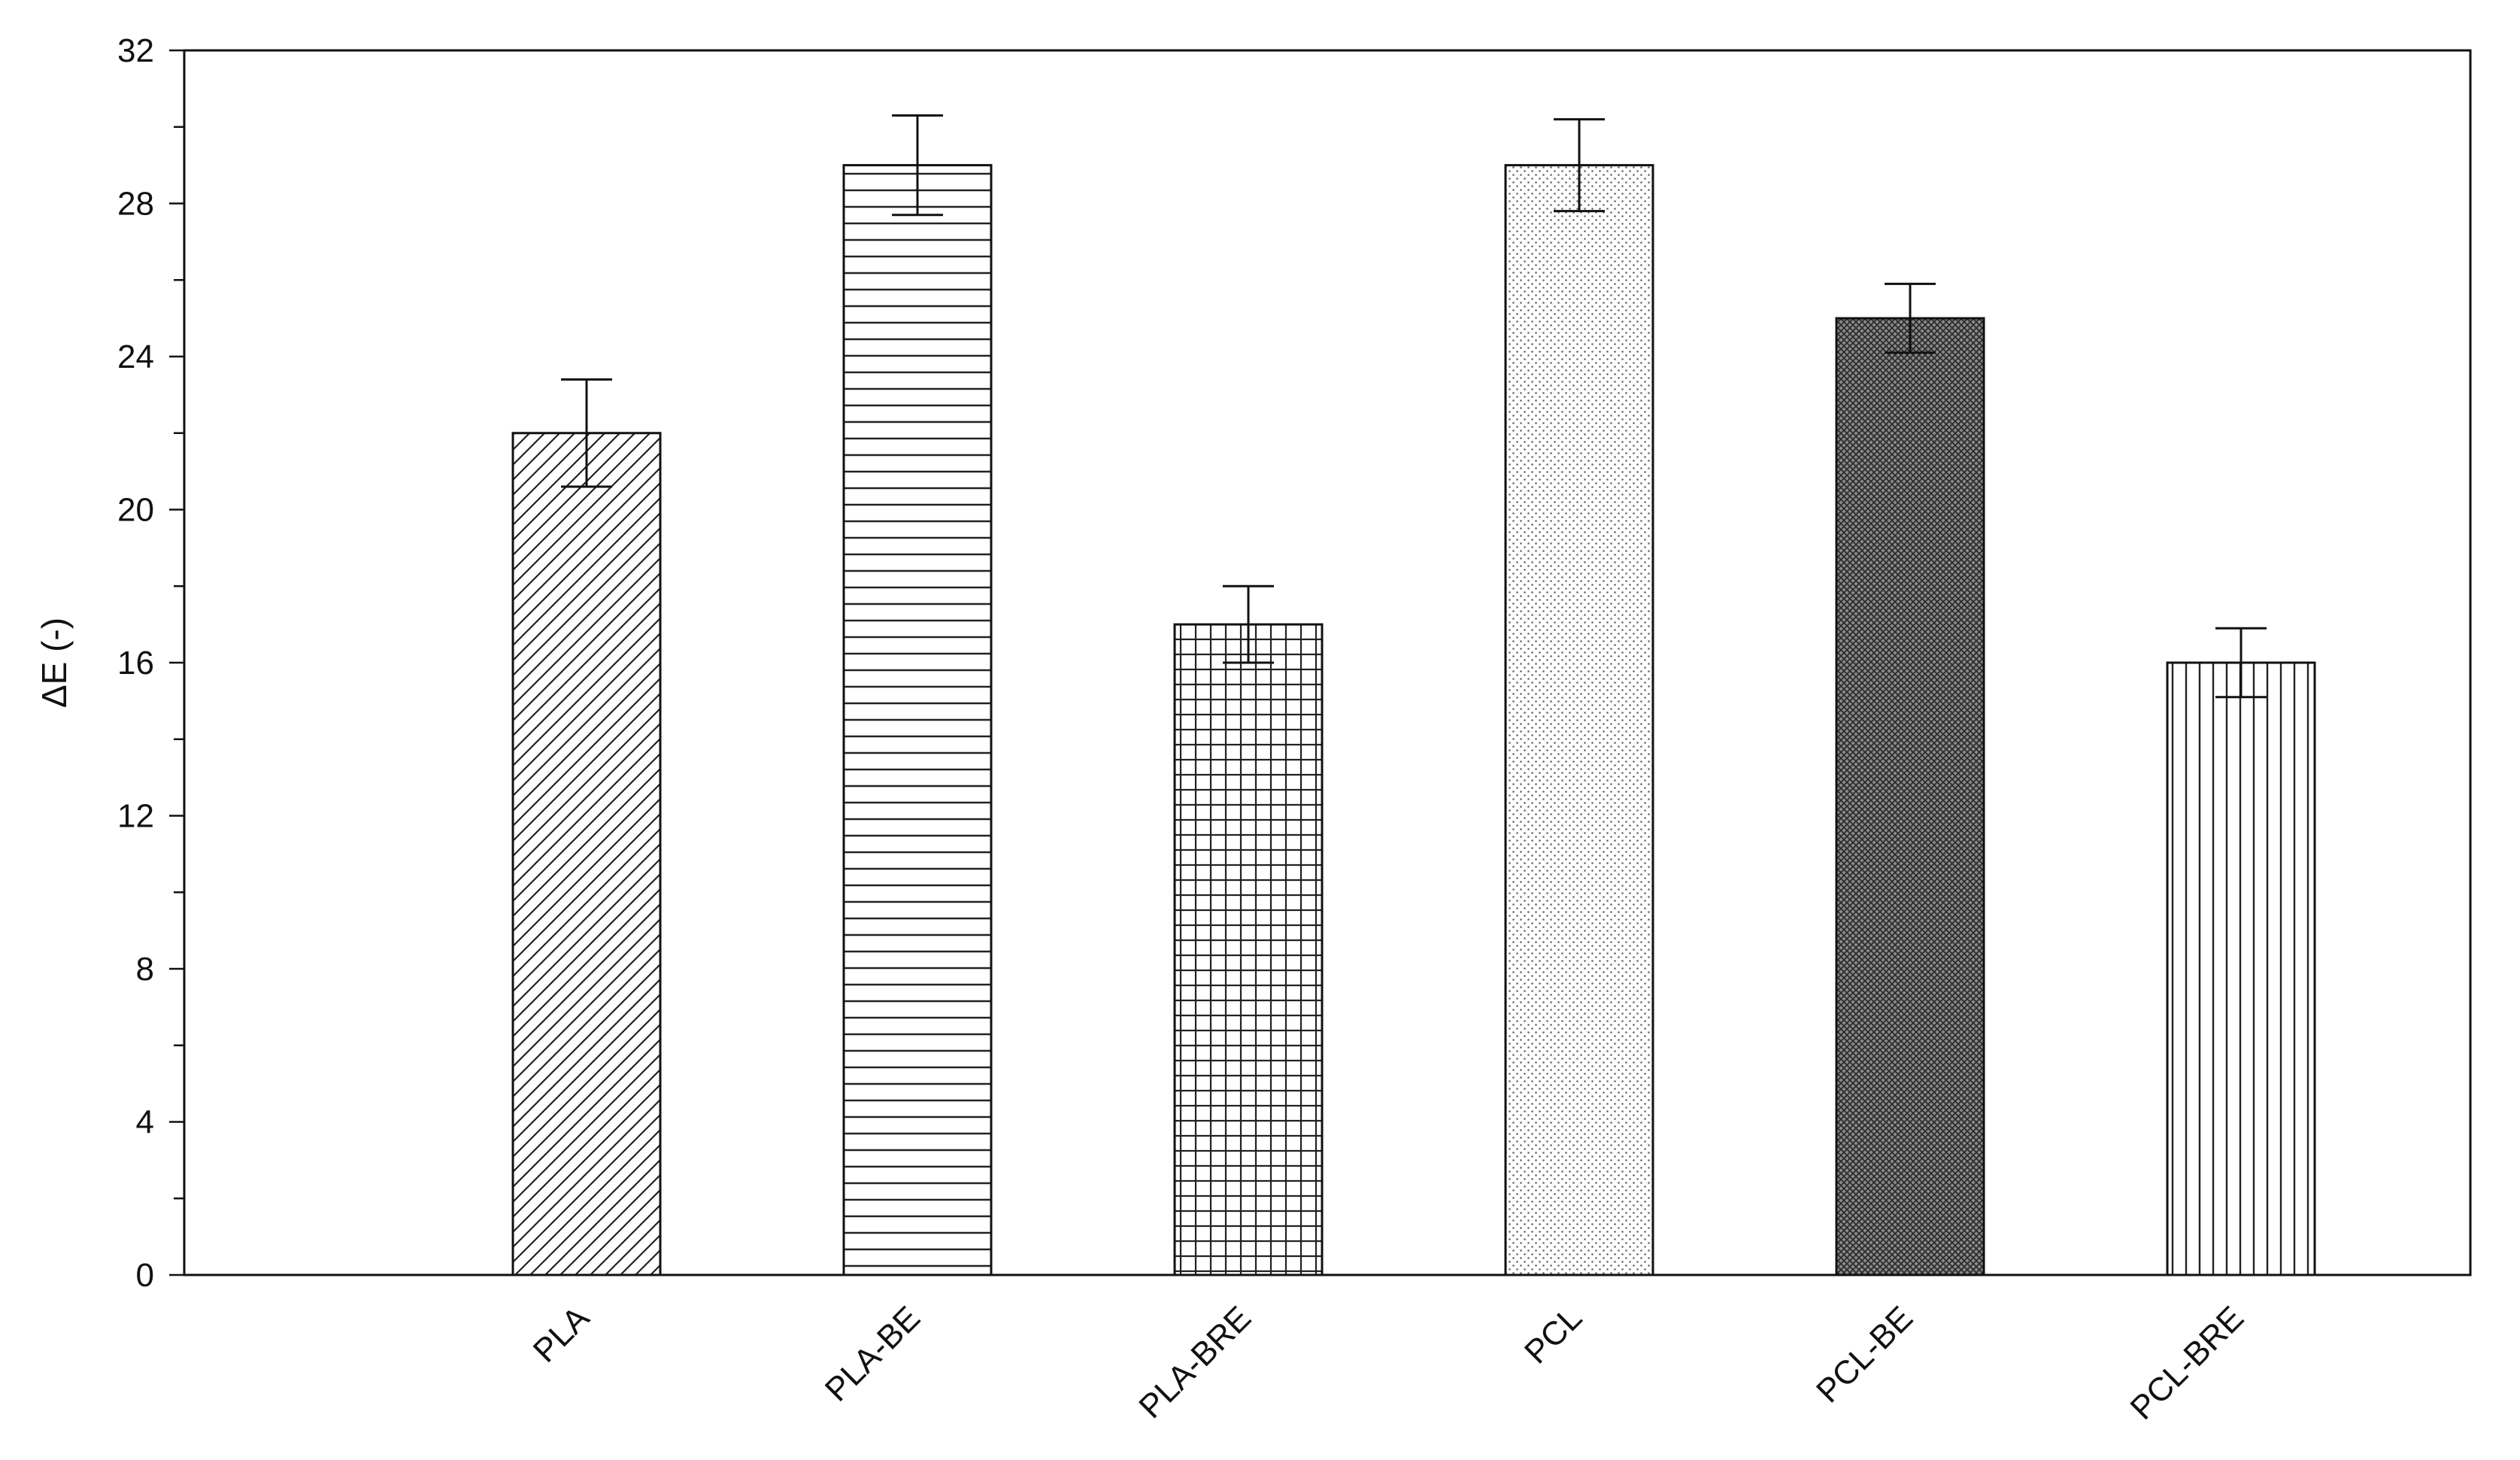  I want to click on error-bar-pla, so click(586, 433).